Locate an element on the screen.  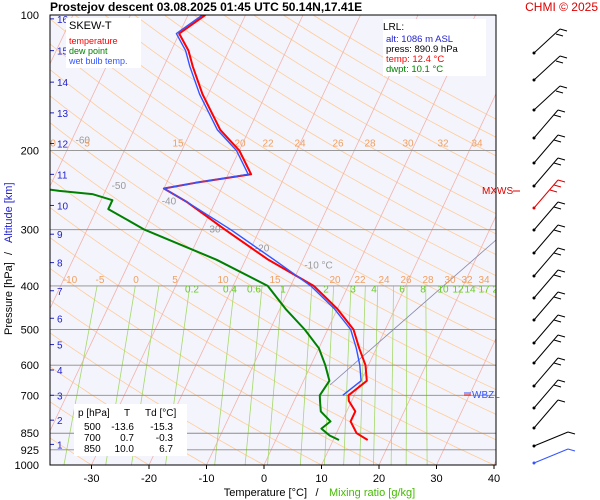
isotherm-label: -40 is located at coordinates (169, 202).